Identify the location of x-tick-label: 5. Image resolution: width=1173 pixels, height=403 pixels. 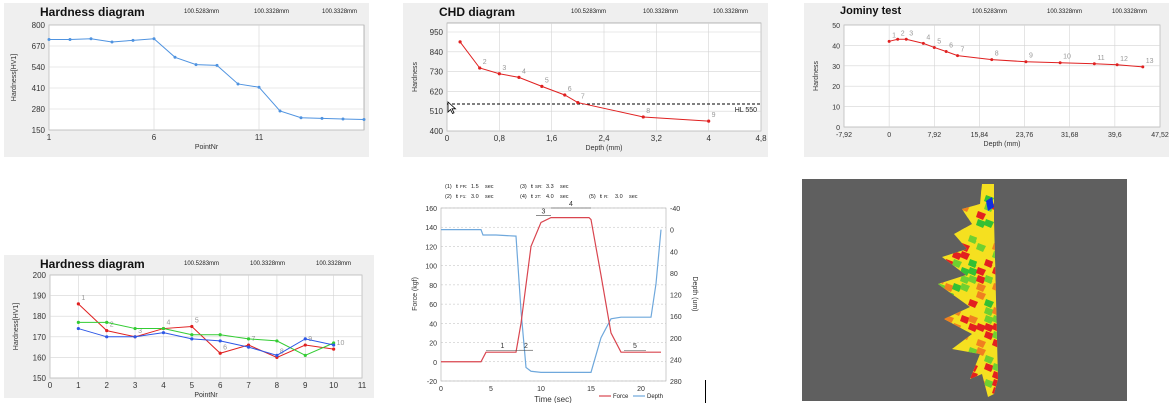
(491, 389).